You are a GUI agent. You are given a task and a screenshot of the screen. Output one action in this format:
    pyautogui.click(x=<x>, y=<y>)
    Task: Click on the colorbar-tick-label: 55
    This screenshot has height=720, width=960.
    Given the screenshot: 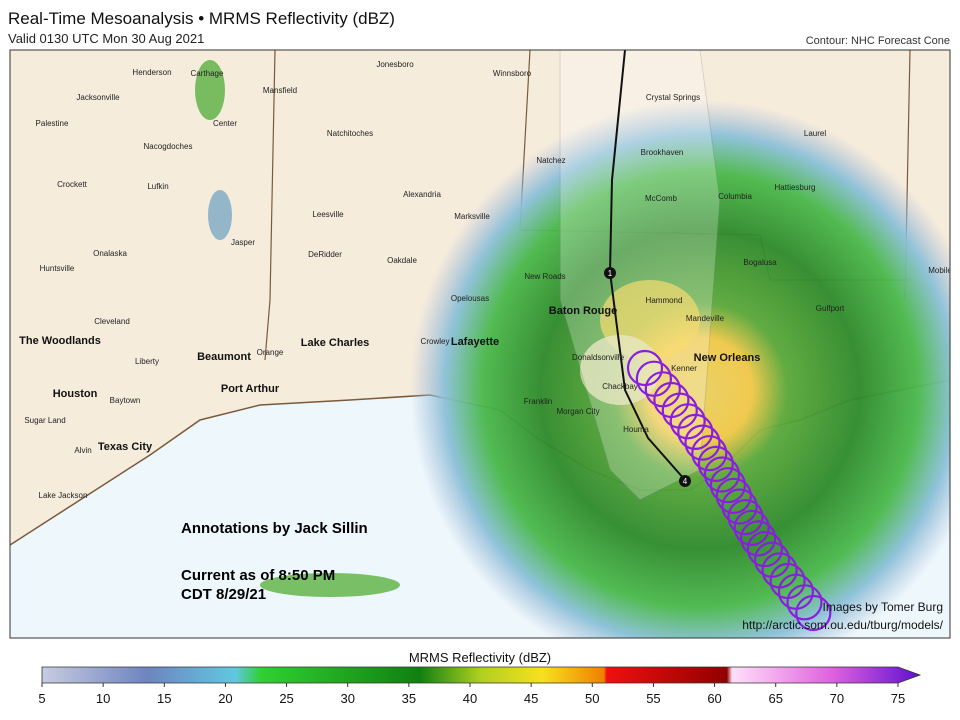 What is the action you would take?
    pyautogui.click(x=653, y=698)
    